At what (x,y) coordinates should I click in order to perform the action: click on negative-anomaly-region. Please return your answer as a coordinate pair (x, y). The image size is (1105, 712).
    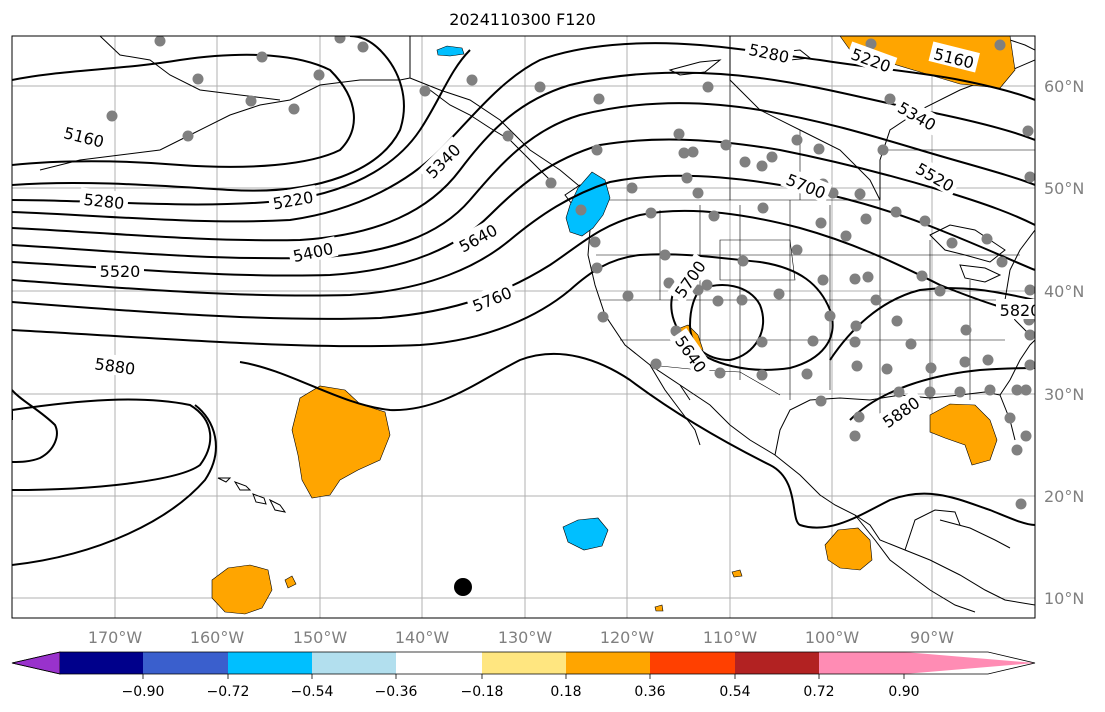
    Looking at the image, I should click on (585, 534).